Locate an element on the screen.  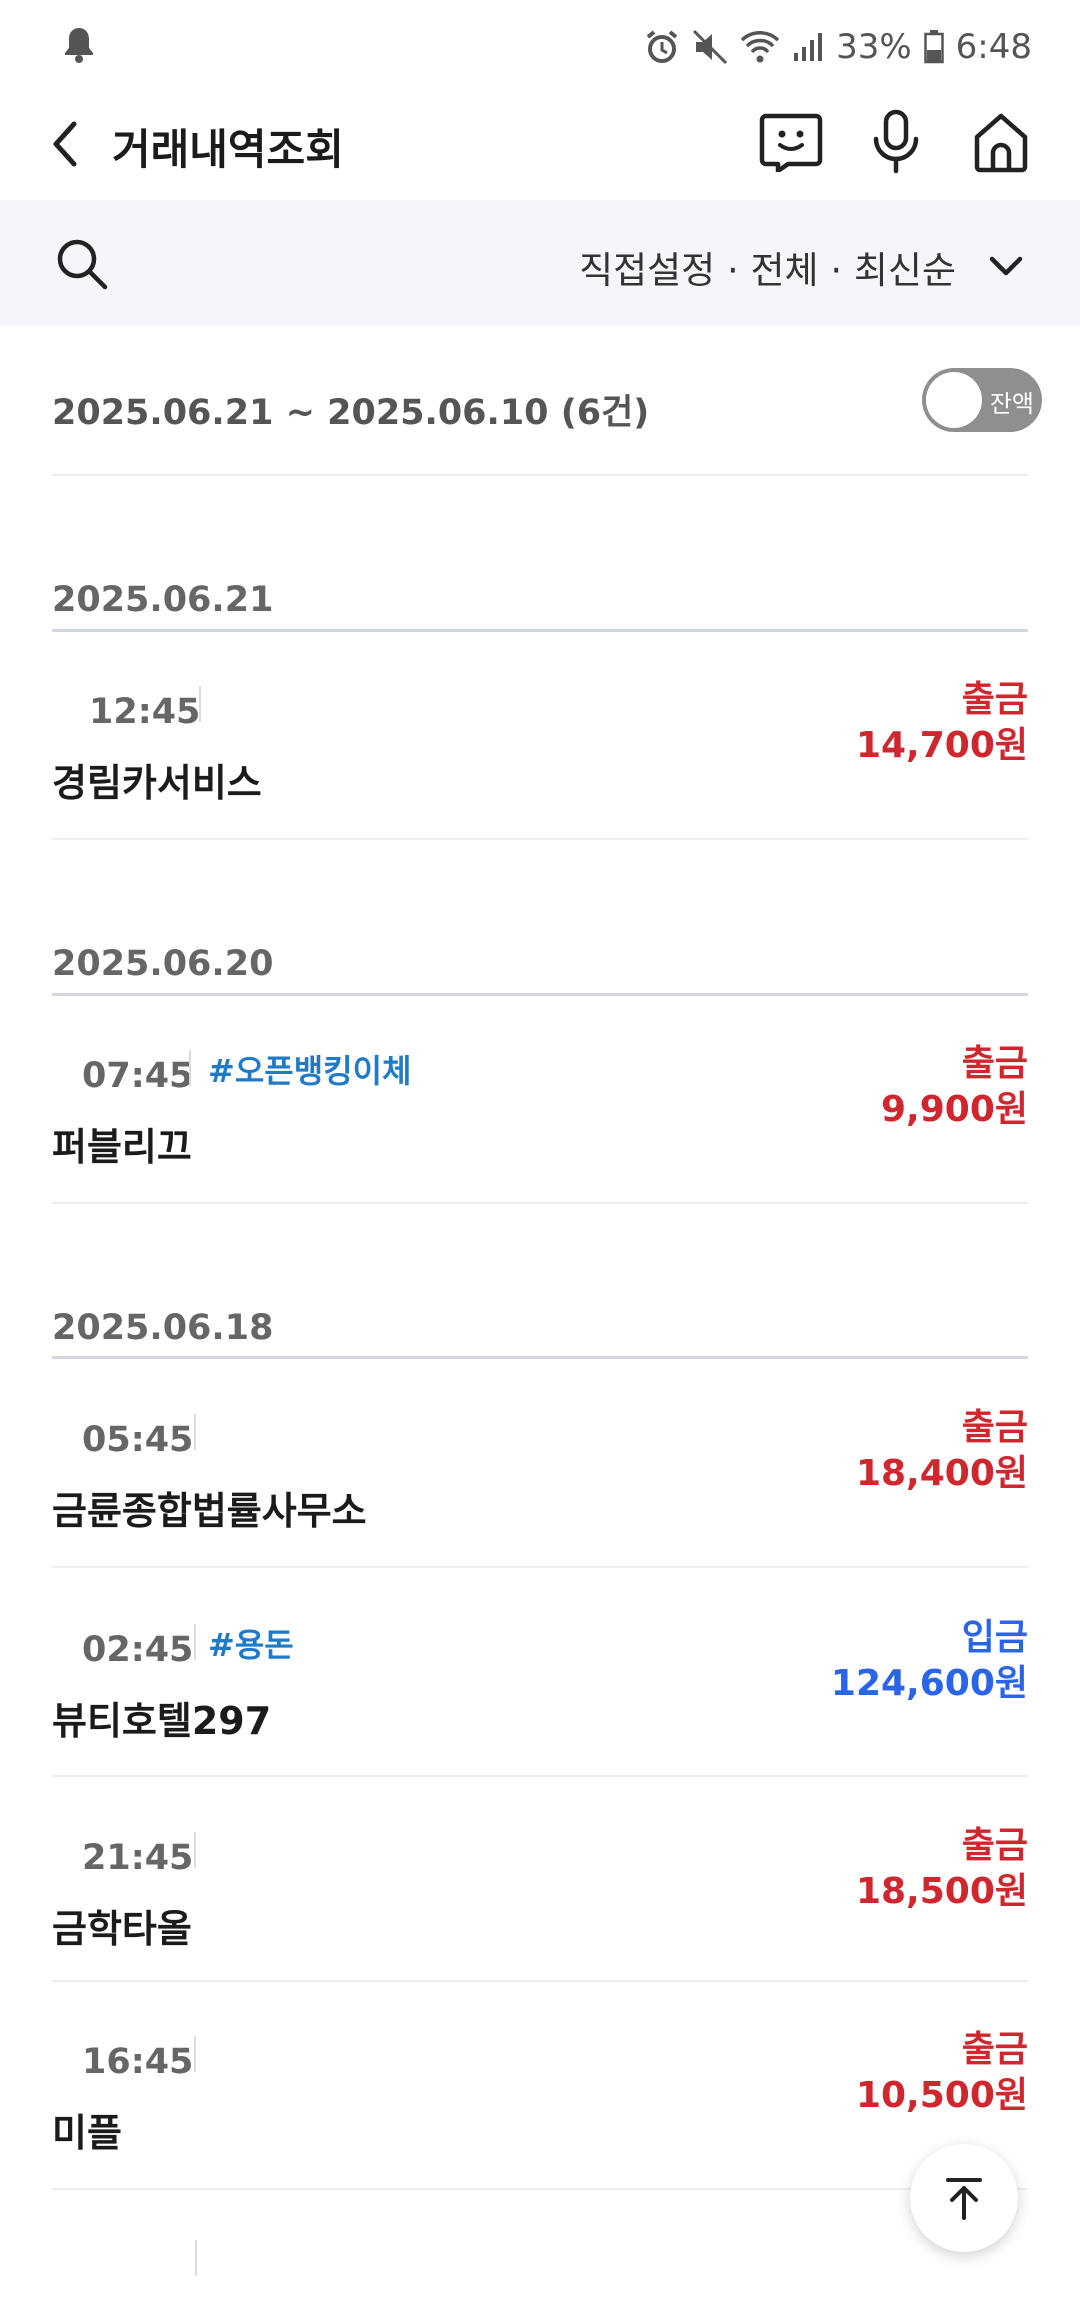
wifi-icon is located at coordinates (760, 47).